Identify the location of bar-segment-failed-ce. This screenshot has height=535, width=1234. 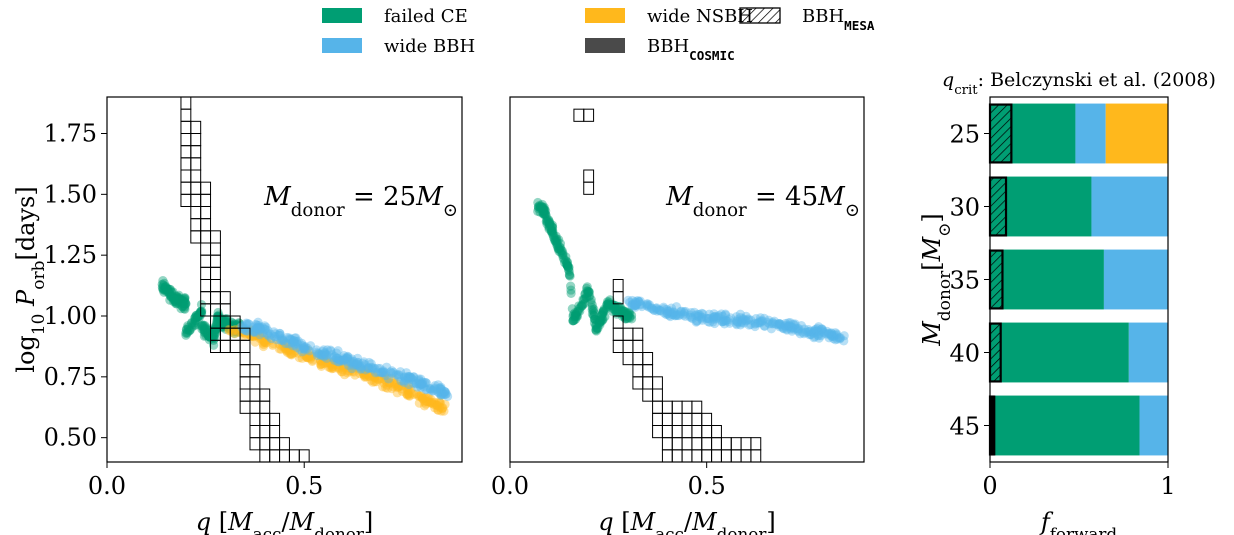
(1047, 279).